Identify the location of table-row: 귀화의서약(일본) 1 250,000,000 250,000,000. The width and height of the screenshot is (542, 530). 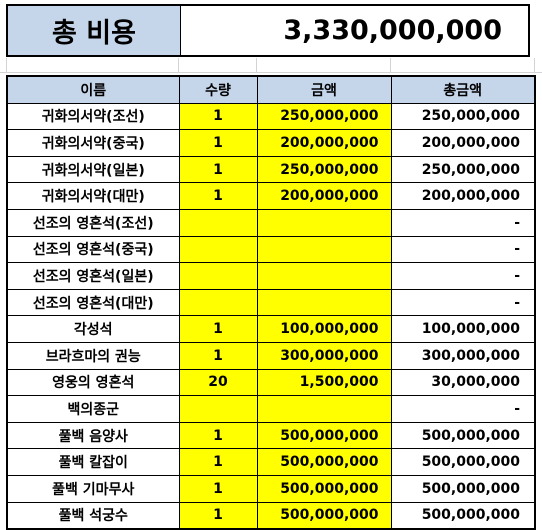
(271, 169).